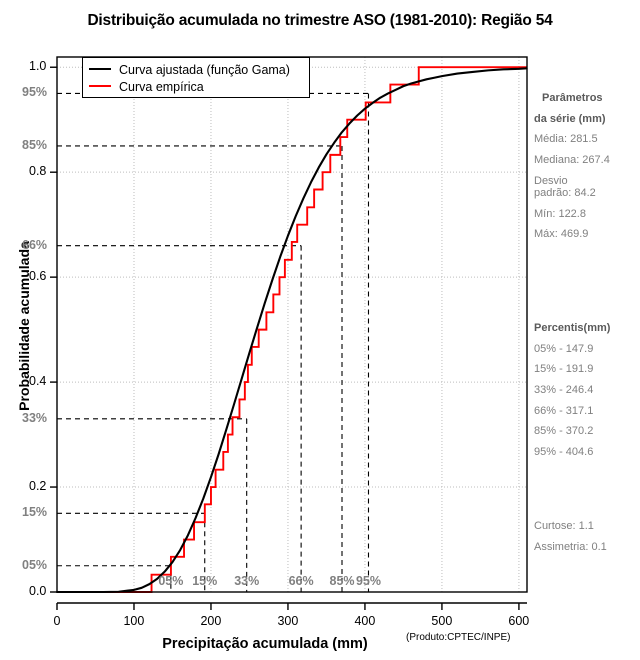  I want to click on y-percentile-tick-label: 15%, so click(35, 512).